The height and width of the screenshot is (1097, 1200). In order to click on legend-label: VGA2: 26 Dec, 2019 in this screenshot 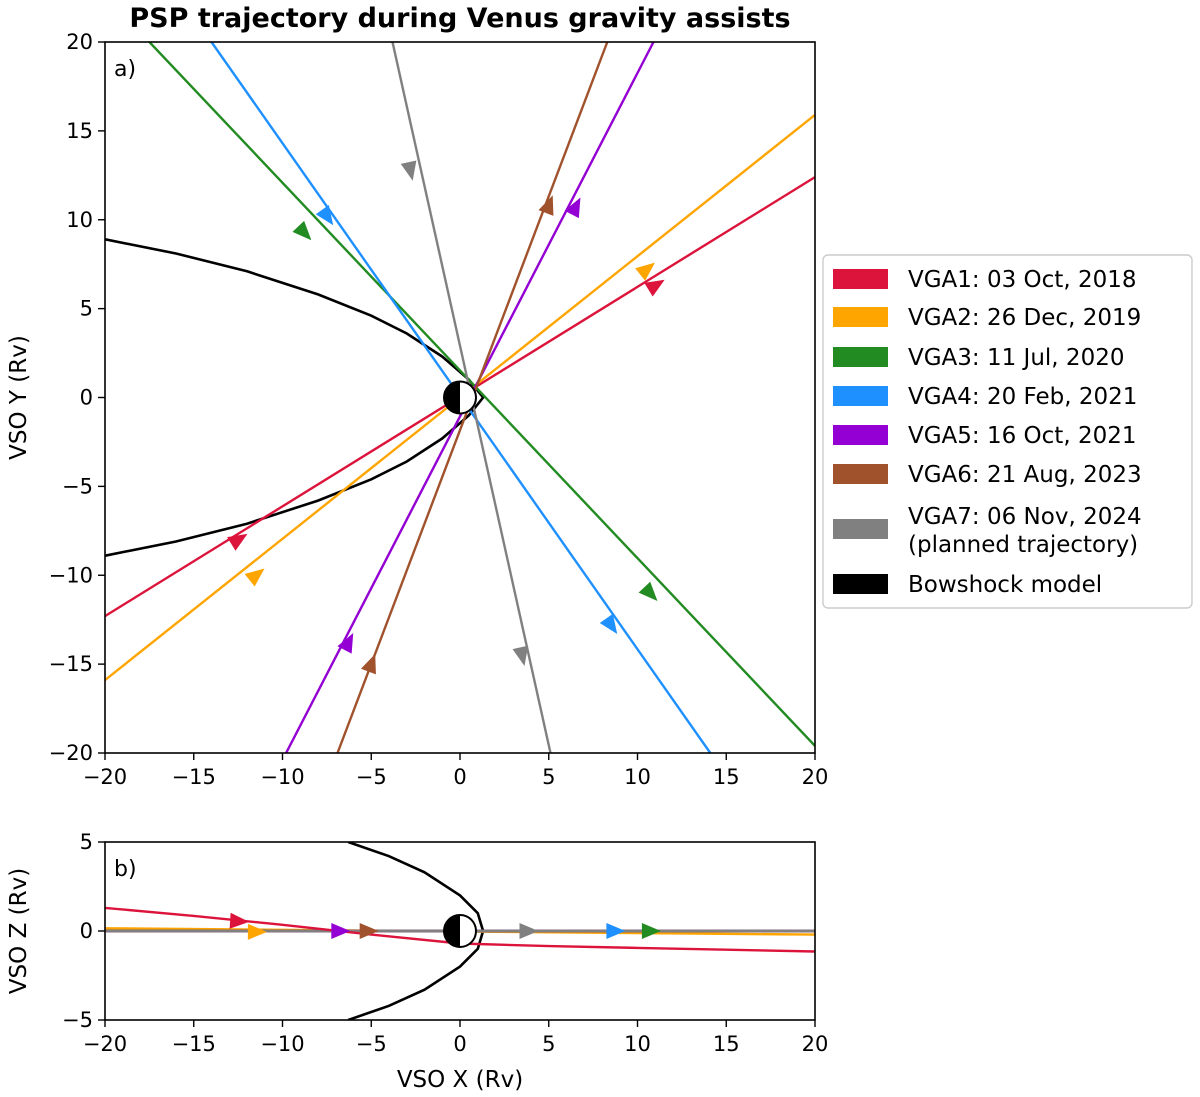, I will do `click(1024, 318)`.